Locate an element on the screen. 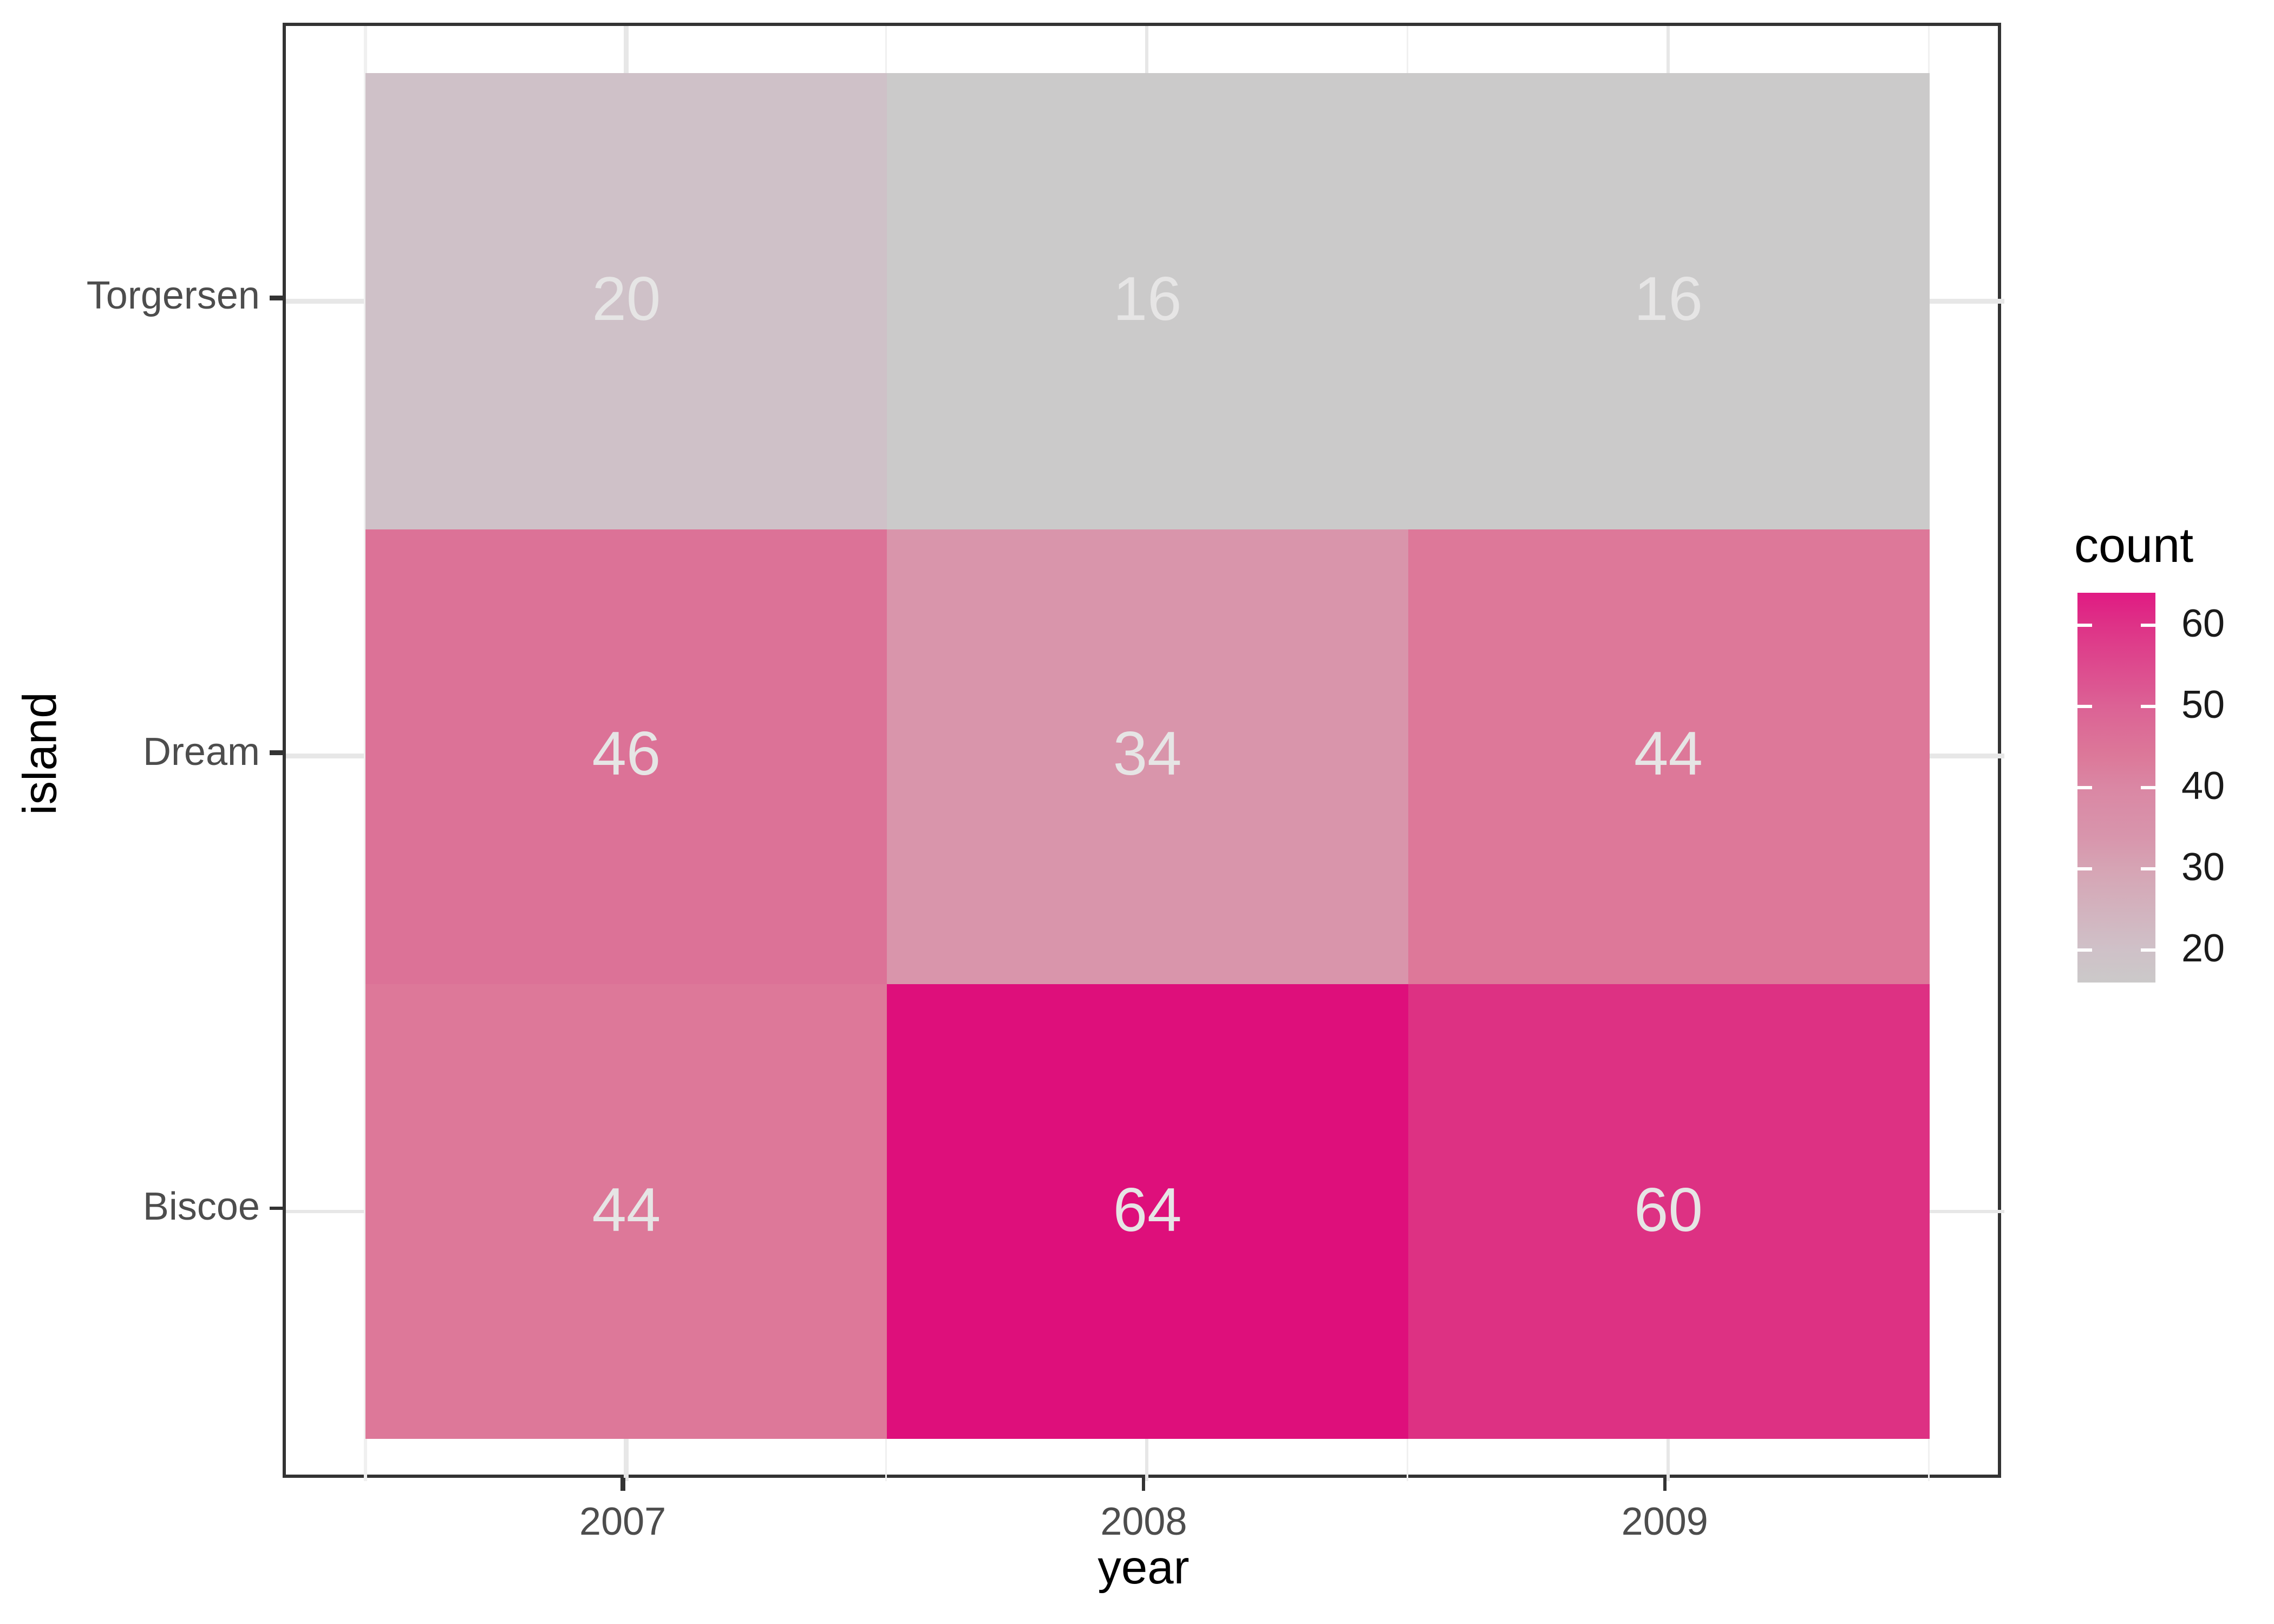 The height and width of the screenshot is (1624, 2274). heatmap-cell-biscoe-2007: 44 is located at coordinates (626, 1212).